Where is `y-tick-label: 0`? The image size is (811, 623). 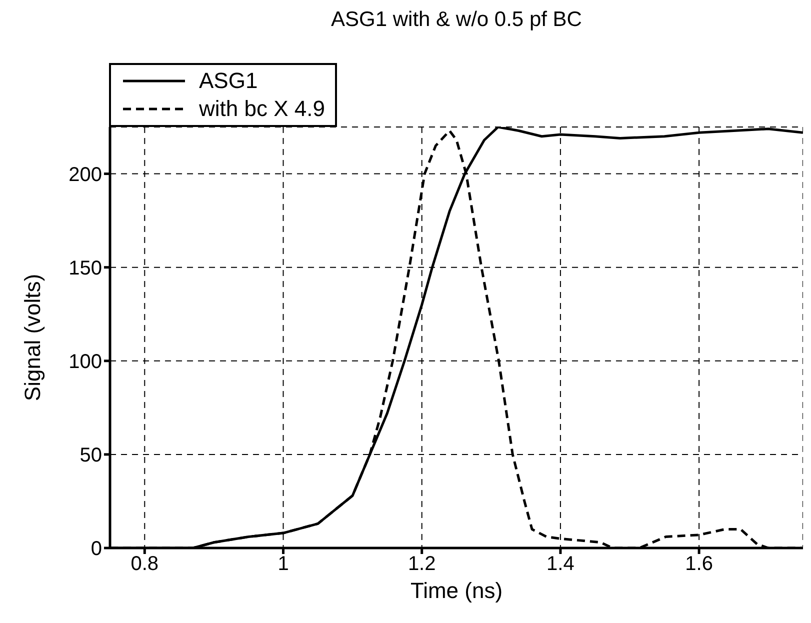 y-tick-label: 0 is located at coordinates (96, 549).